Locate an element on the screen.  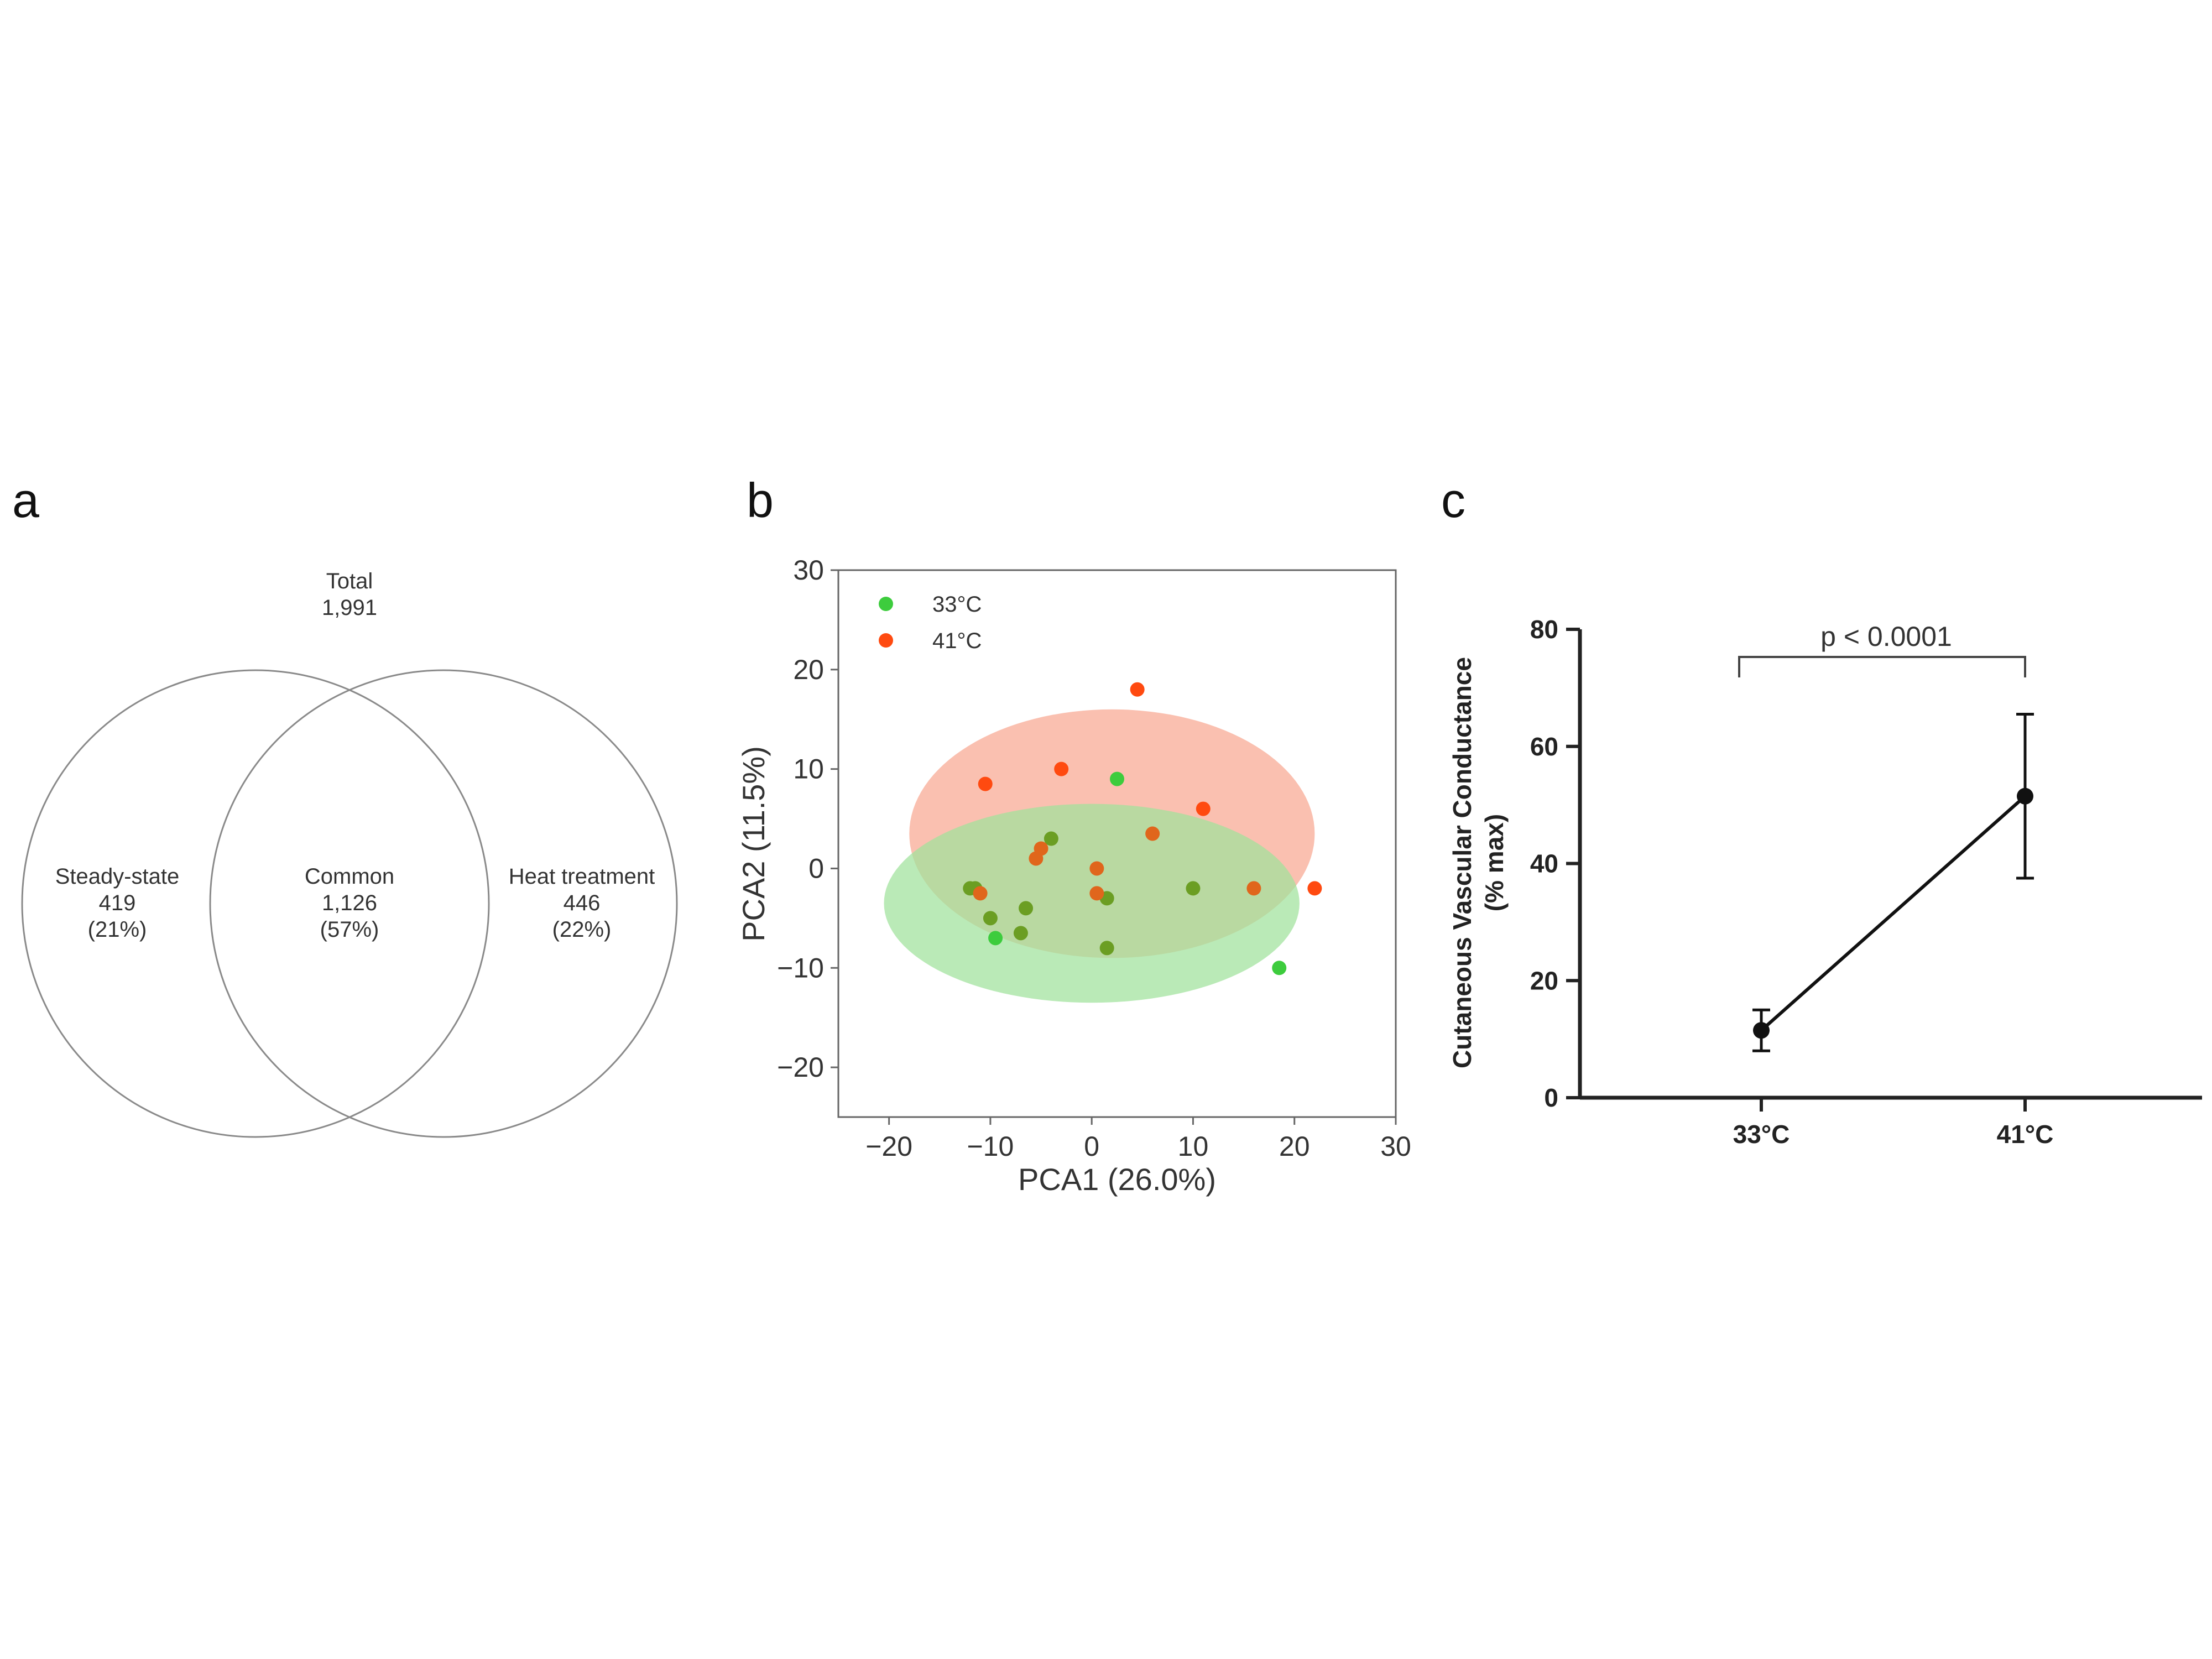
venn-right-label: Heat treatment is located at coordinates (582, 877).